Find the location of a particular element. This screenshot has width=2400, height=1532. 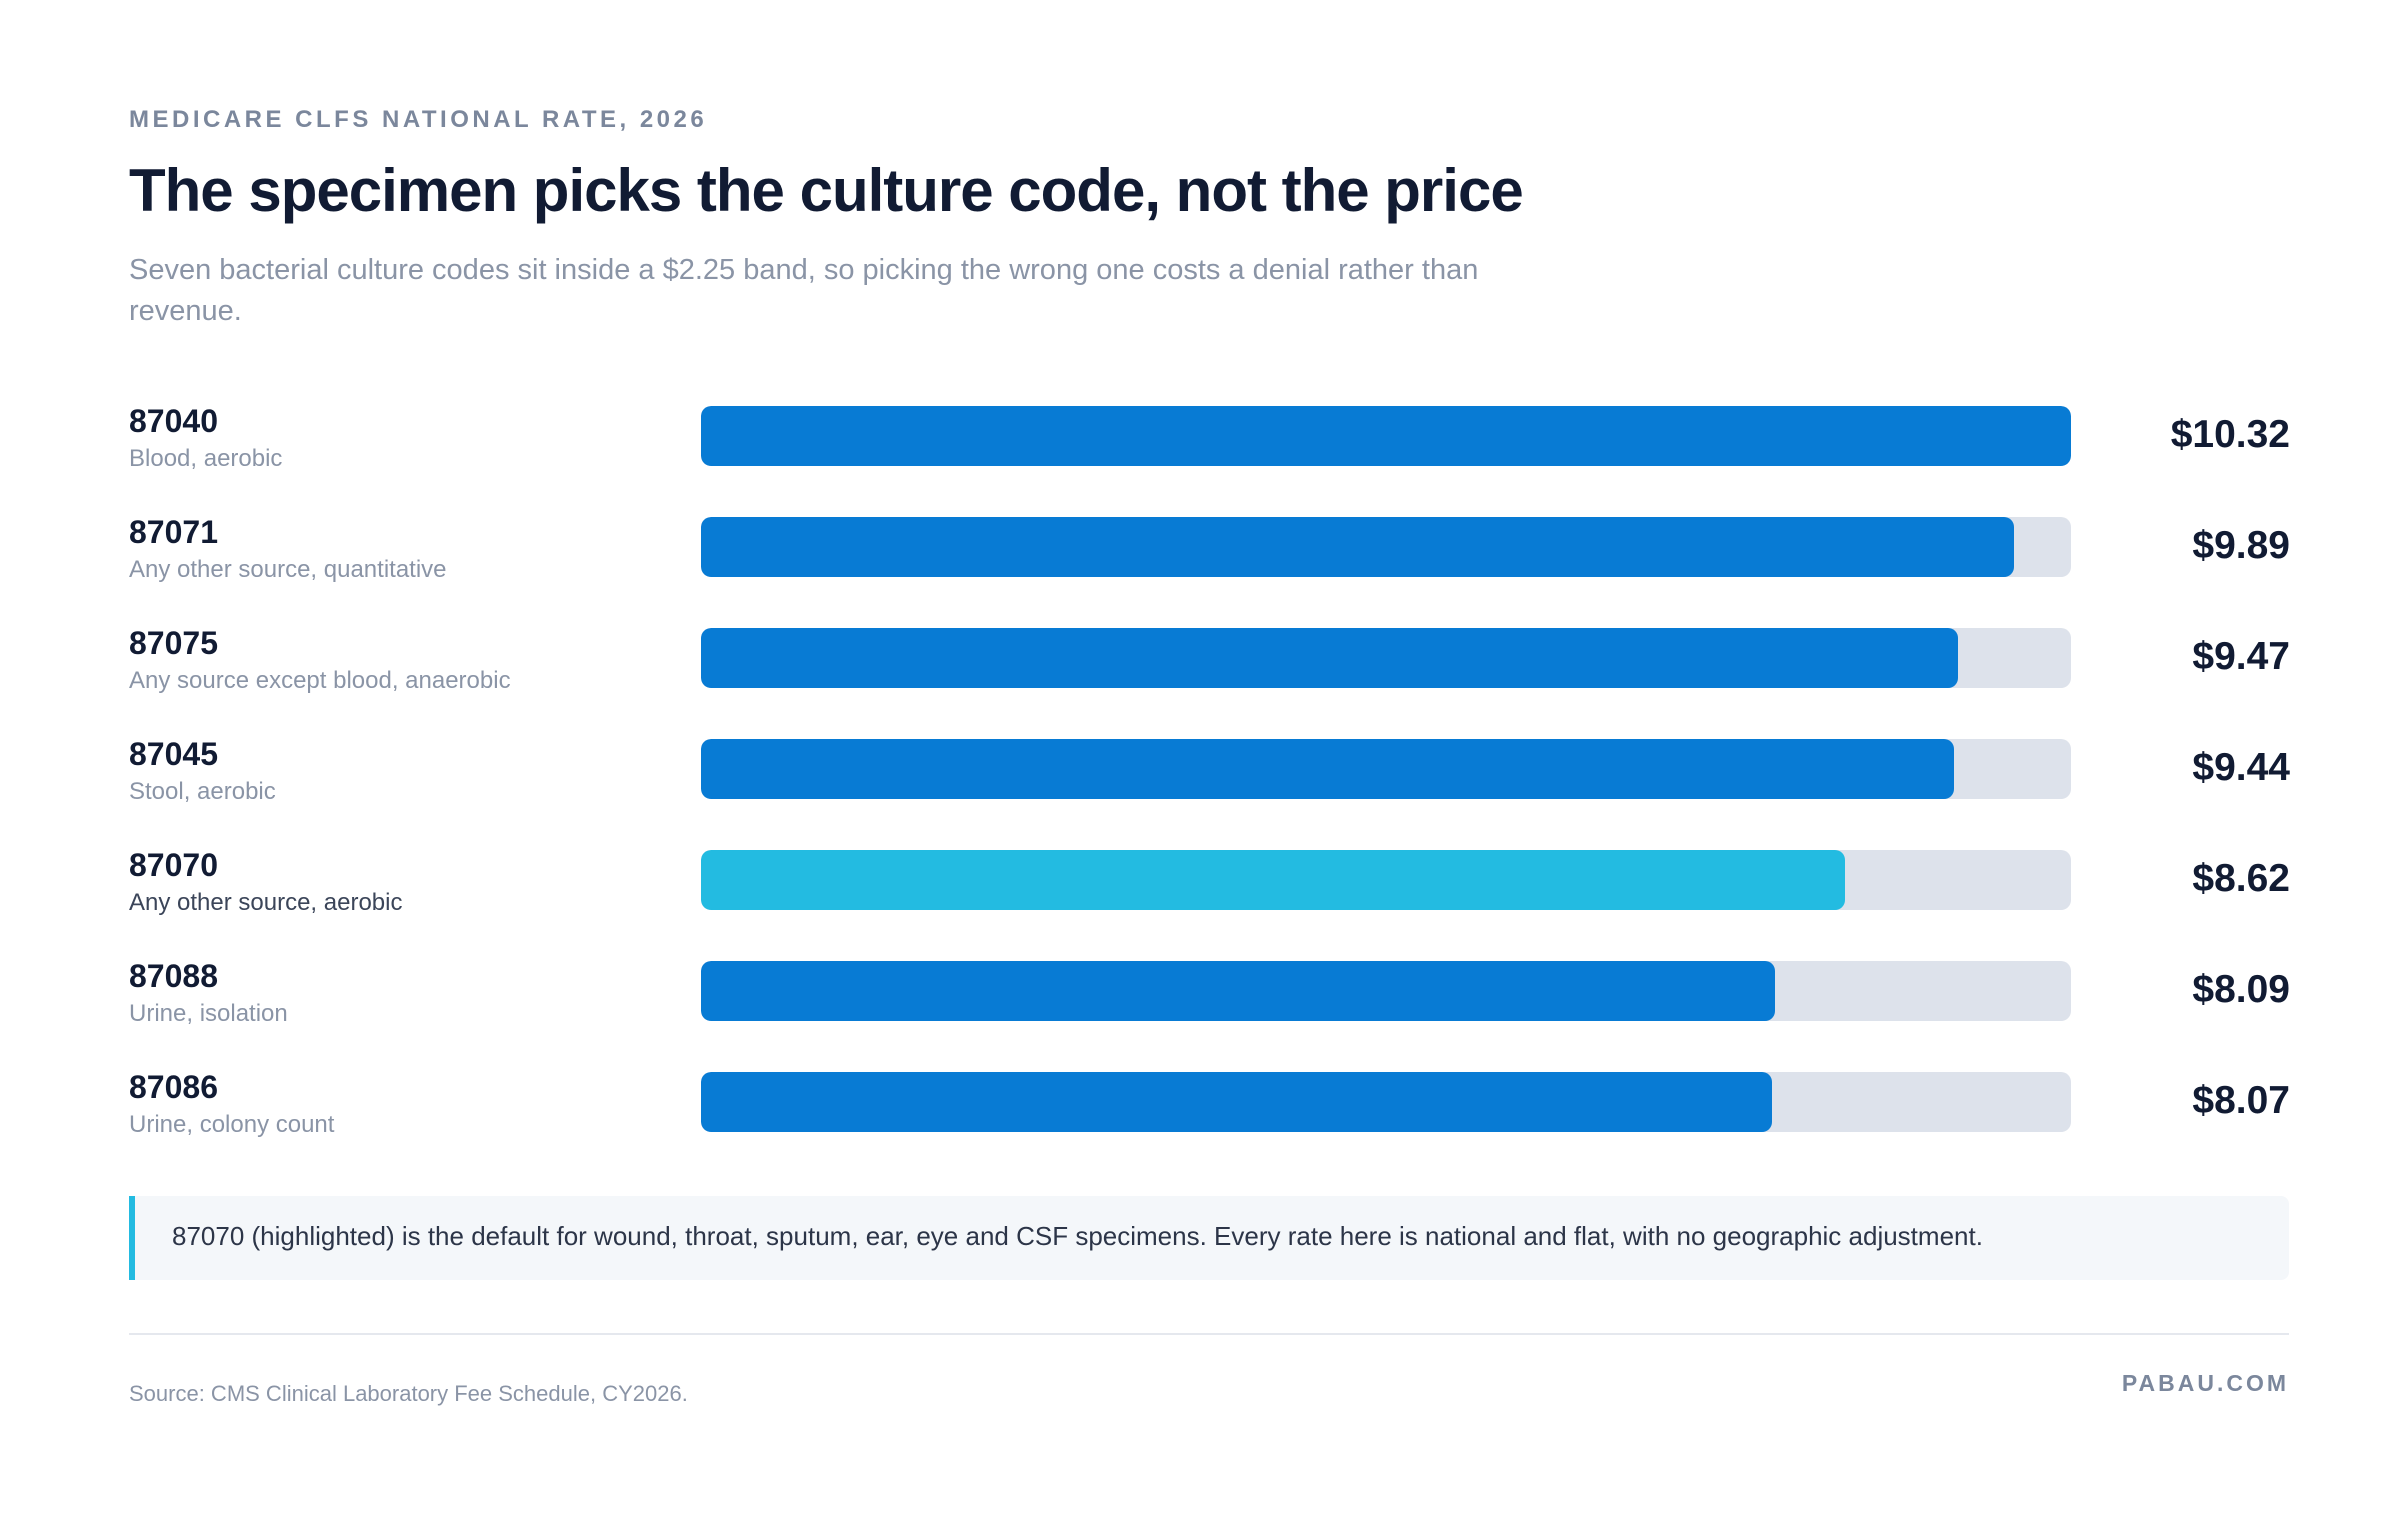

value-label: $8.62 is located at coordinates (2241, 878).